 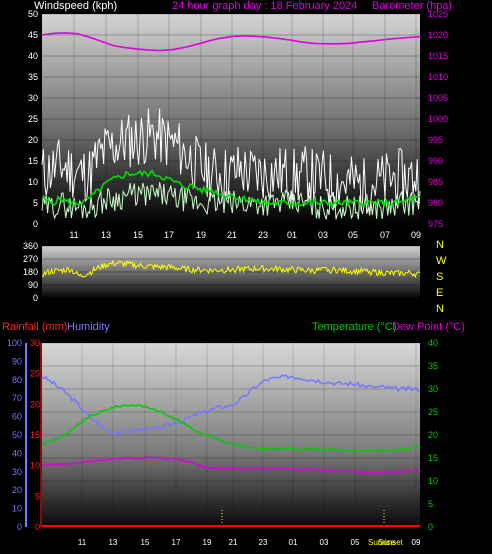 I want to click on sunrise-label: Sunrise, so click(x=382, y=542).